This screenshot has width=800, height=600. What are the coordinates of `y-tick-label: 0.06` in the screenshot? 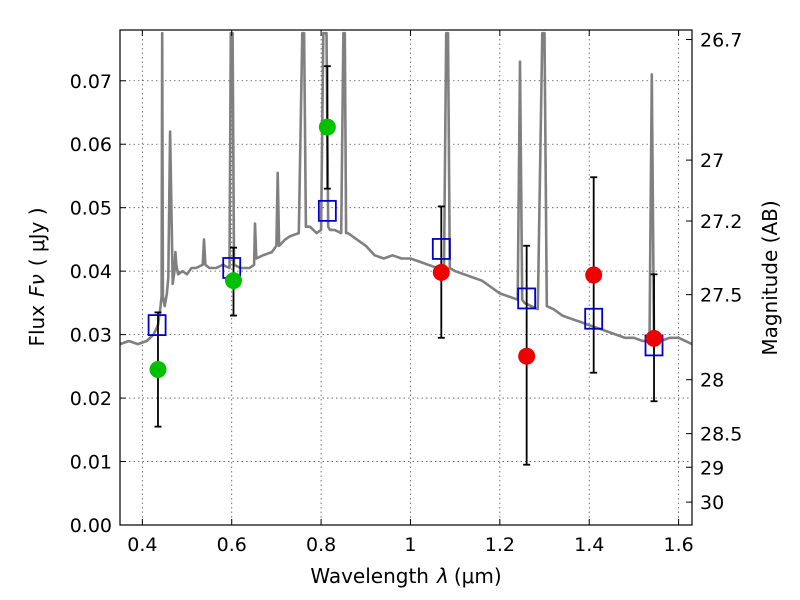 It's located at (91, 145).